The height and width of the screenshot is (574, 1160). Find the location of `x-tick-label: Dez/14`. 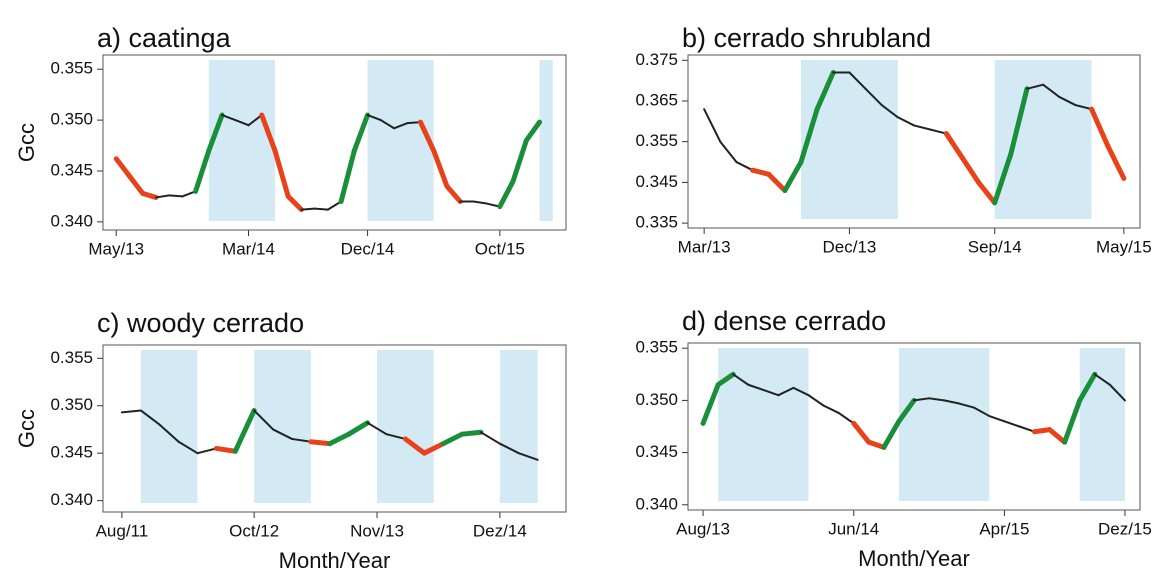

x-tick-label: Dez/14 is located at coordinates (500, 530).